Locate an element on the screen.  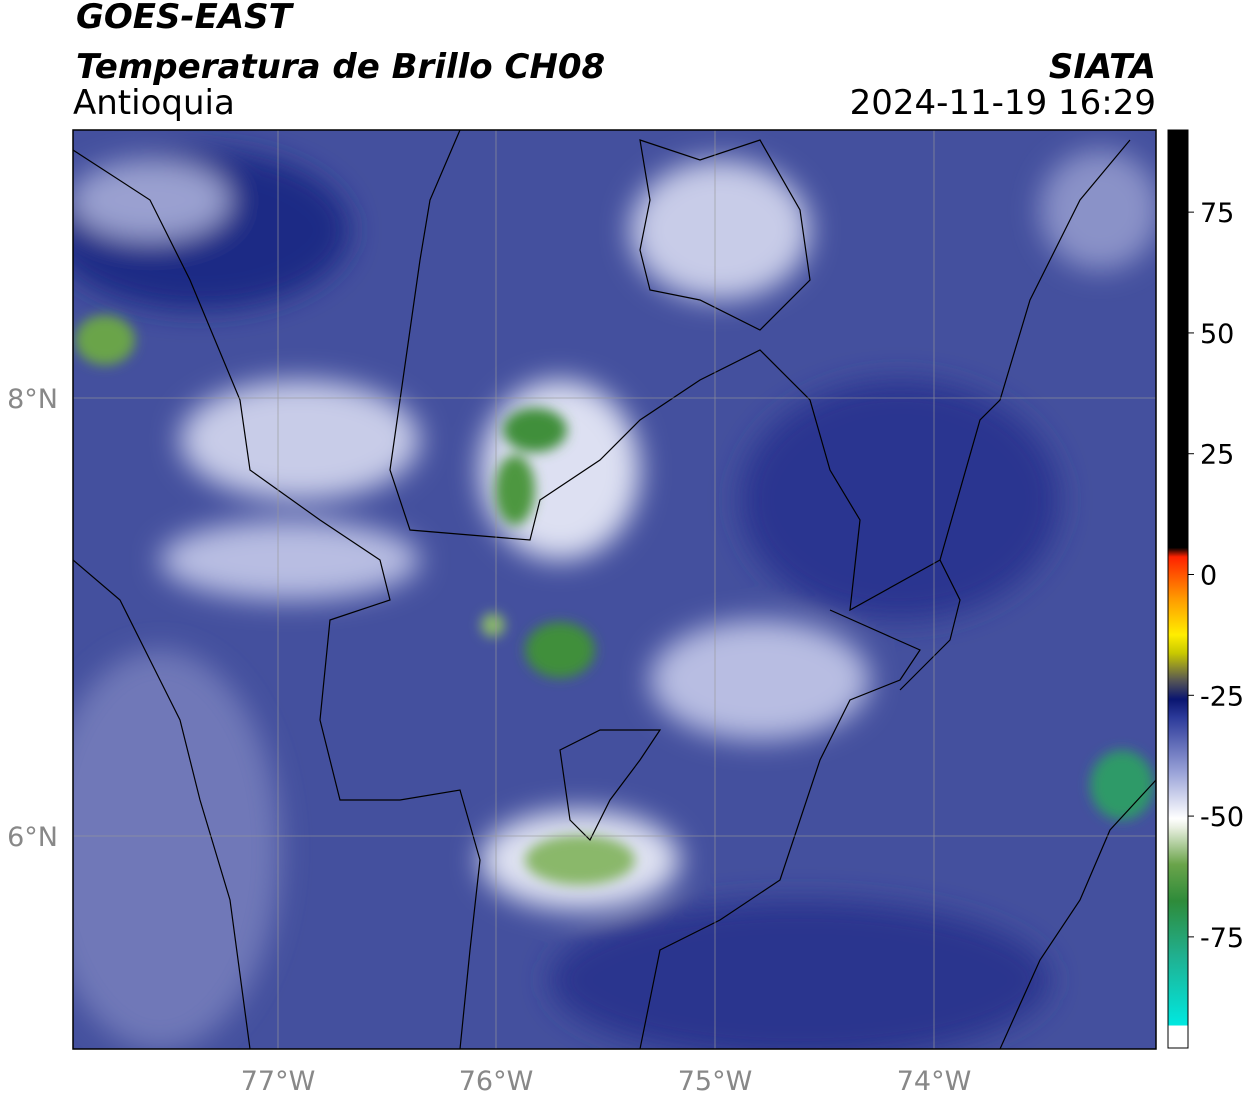
datetime: 2024-11-19 16:29 is located at coordinates (1003, 103).